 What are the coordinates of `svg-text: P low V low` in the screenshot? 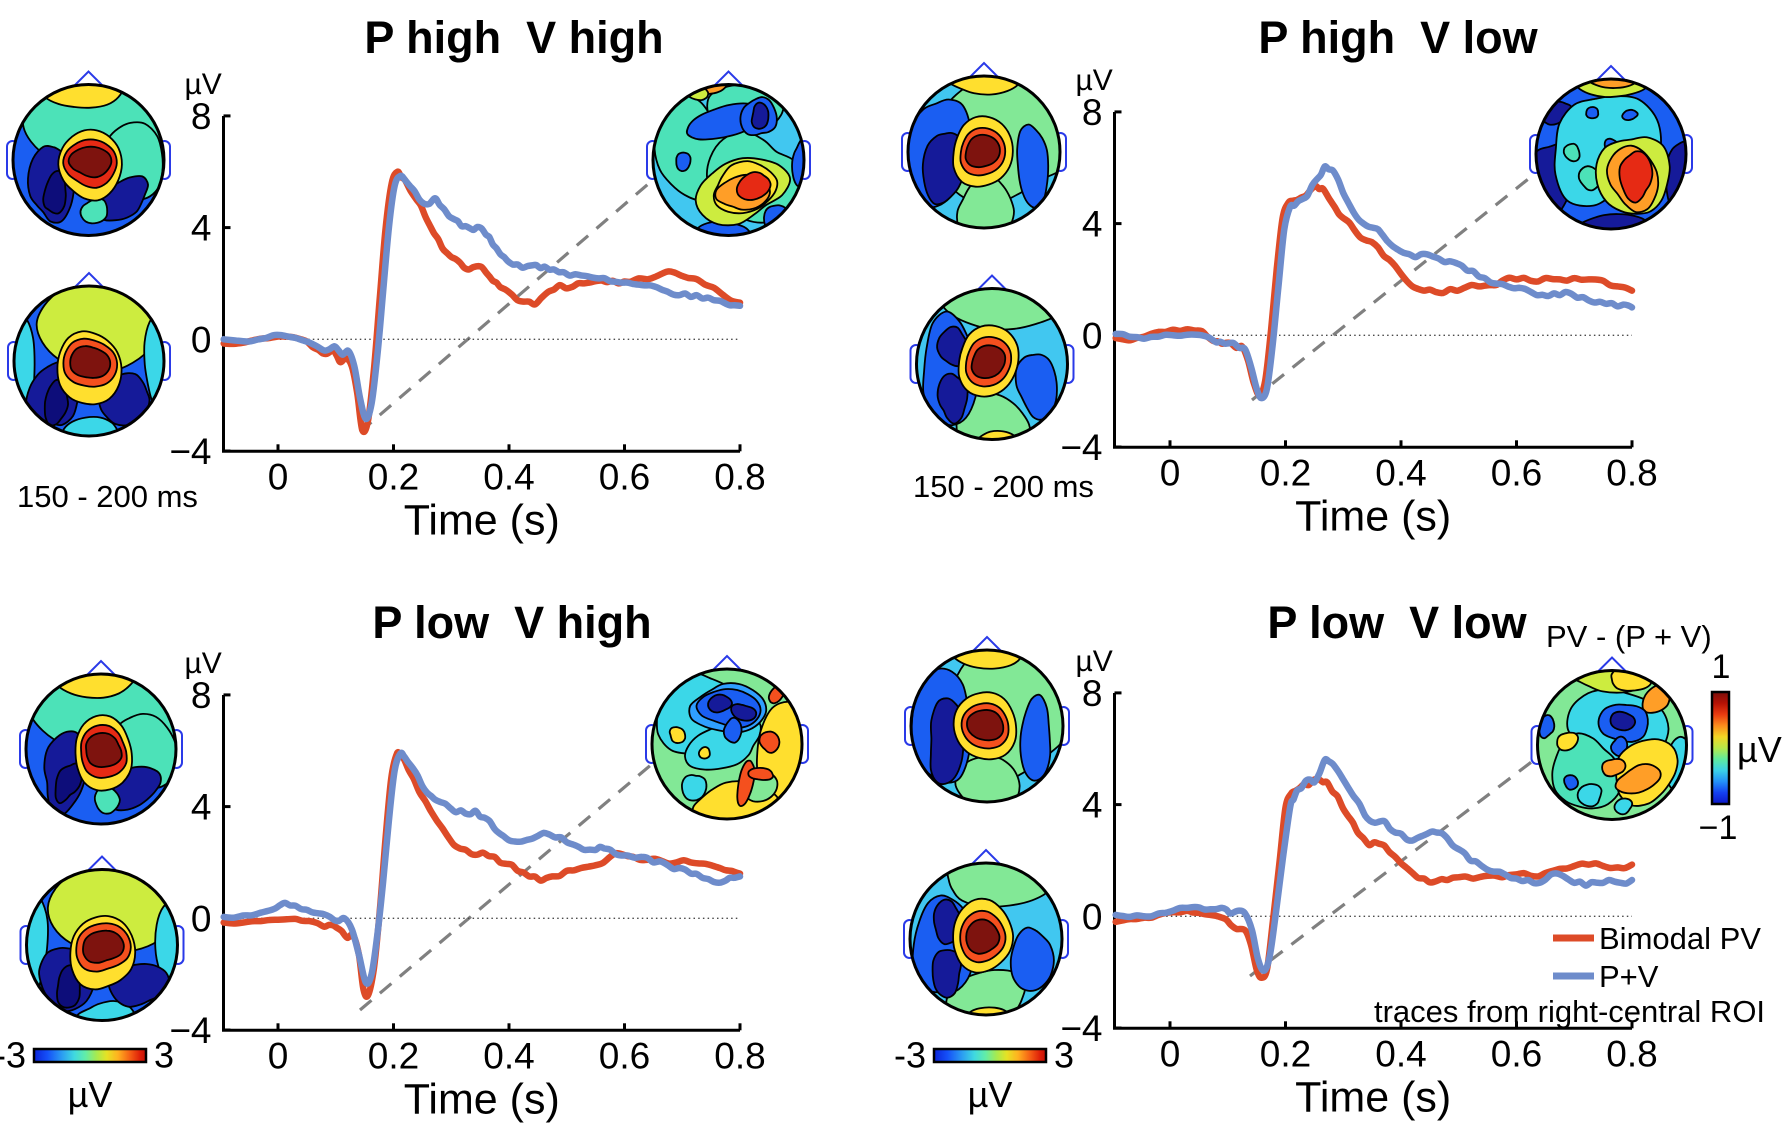 It's located at (1397, 622).